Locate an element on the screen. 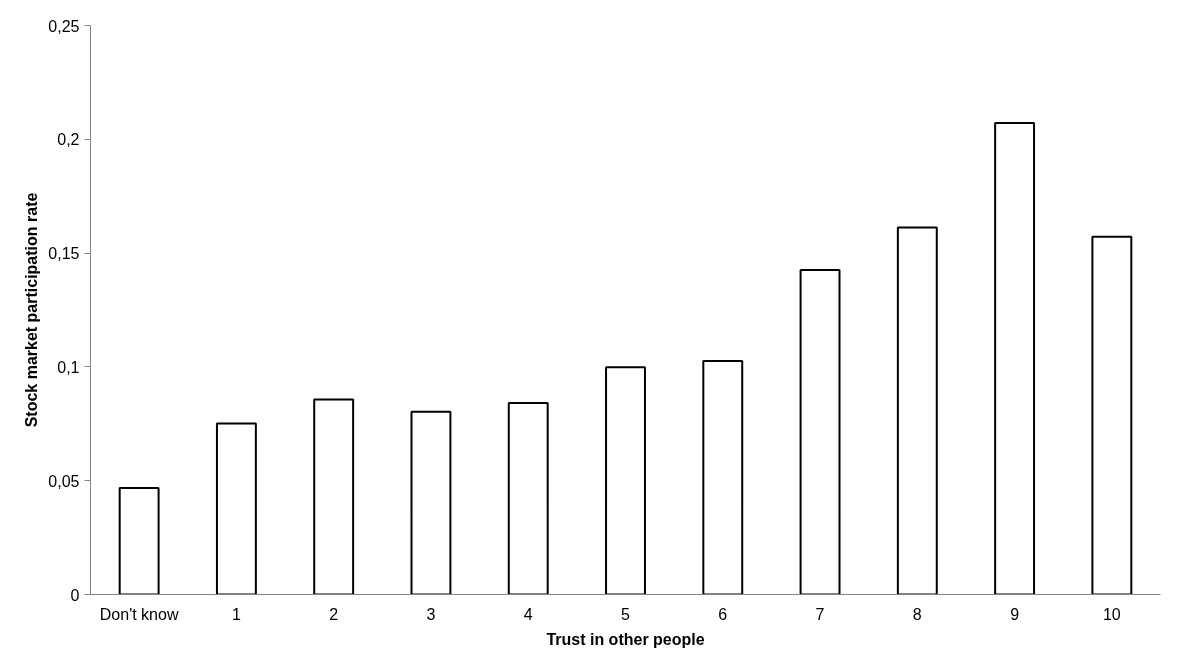 The height and width of the screenshot is (660, 1203). y-tick-label: 0,25 is located at coordinates (64, 26).